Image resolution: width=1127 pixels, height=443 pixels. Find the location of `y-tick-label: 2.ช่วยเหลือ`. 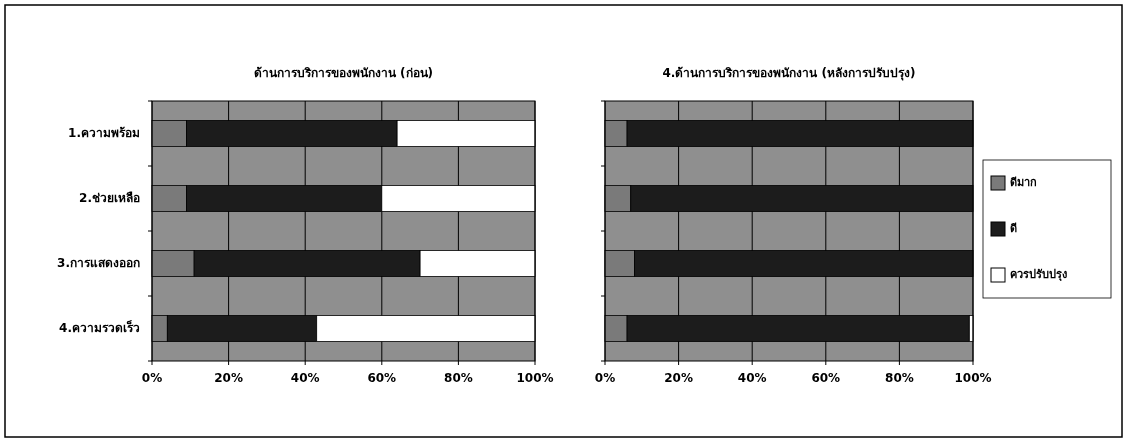

y-tick-label: 2.ช่วยเหลือ is located at coordinates (109, 198).